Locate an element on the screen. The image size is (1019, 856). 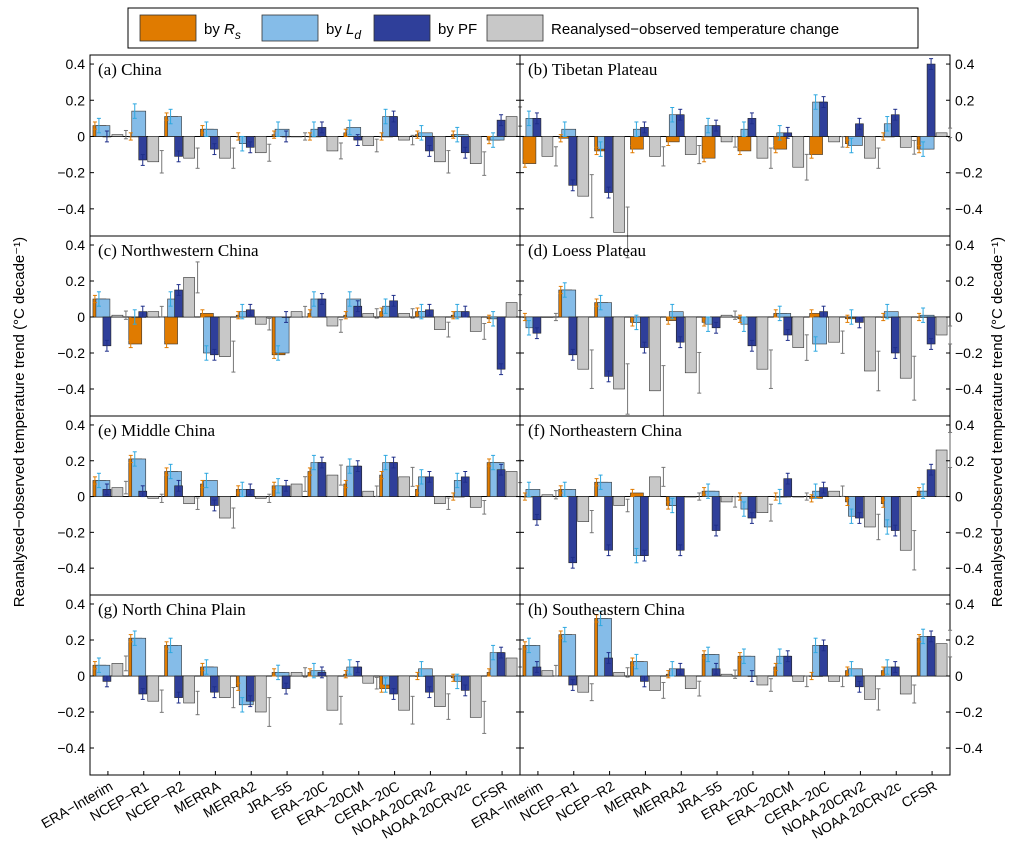
panel-3: (c) Northwestern China is located at coordinates (306, 326).